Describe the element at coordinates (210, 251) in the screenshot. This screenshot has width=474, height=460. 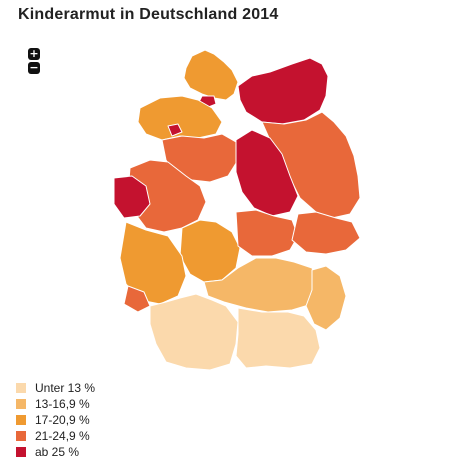
I see `map-region-hessen` at that location.